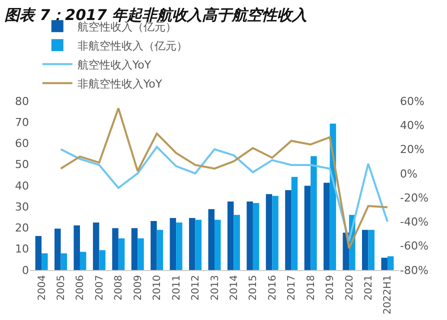 The width and height of the screenshot is (447, 320). Describe the element at coordinates (22, 122) in the screenshot. I see `y-tick-label: 70` at that location.